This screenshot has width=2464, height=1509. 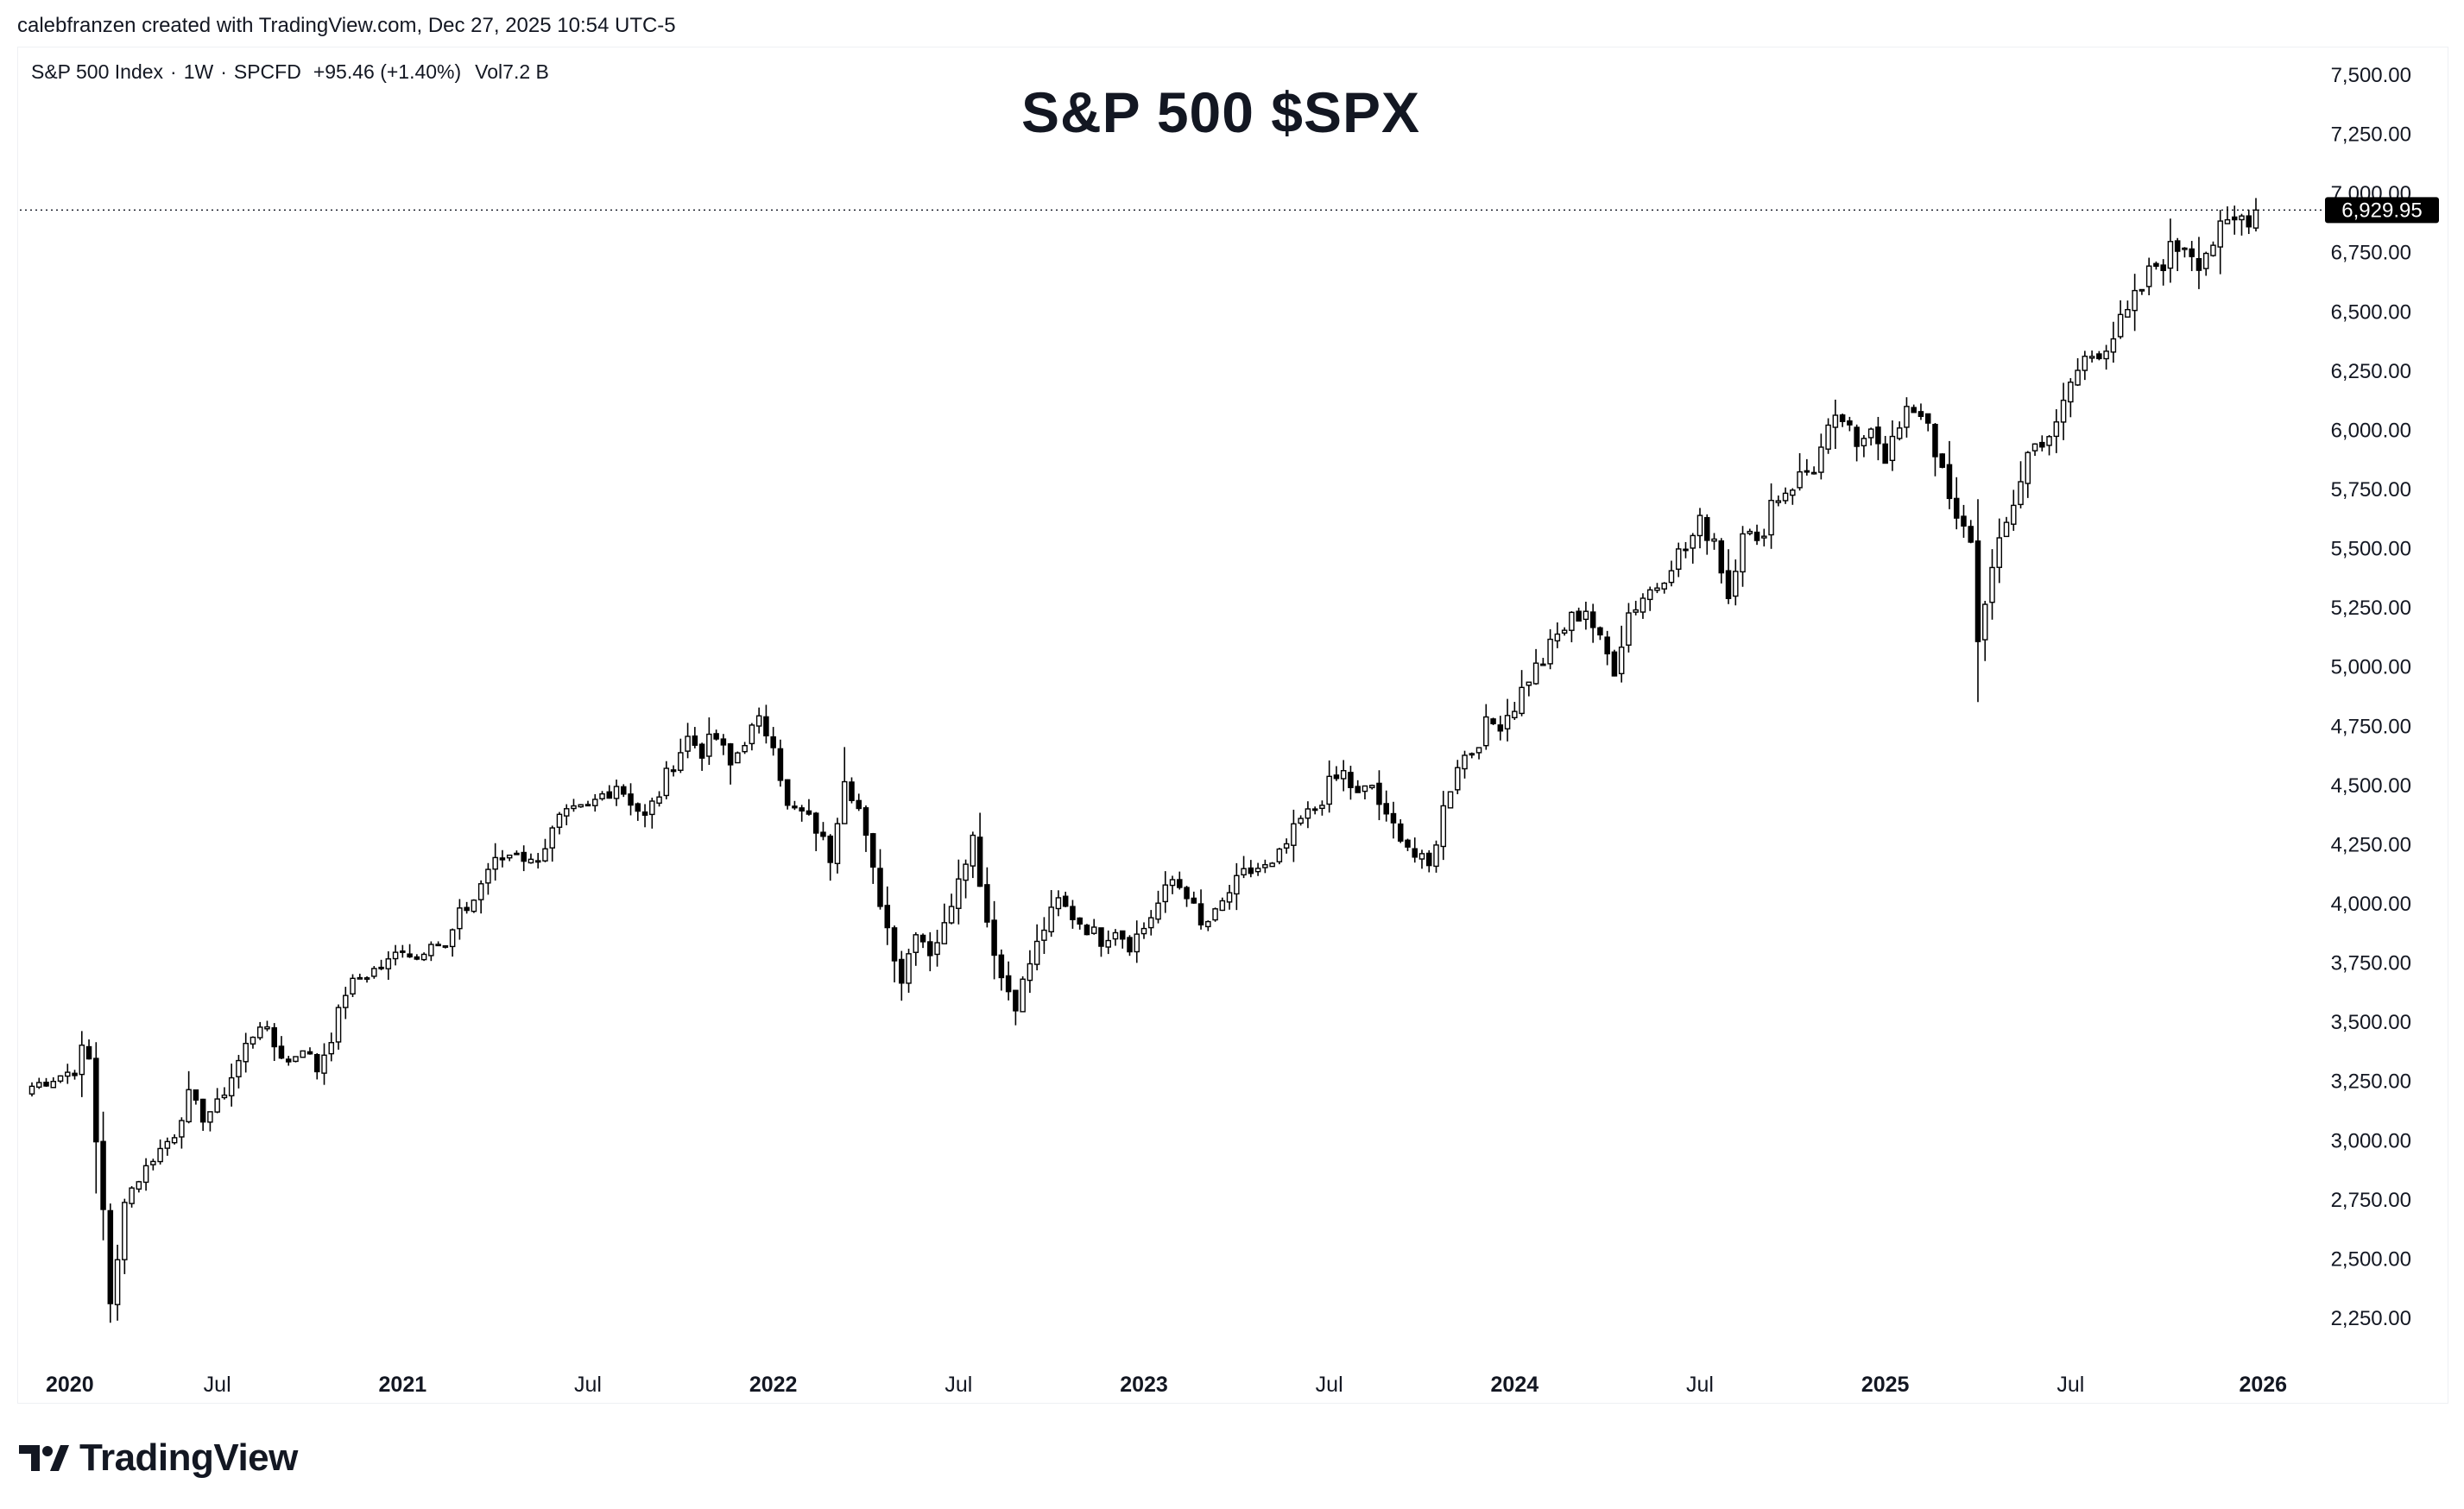 What do you see at coordinates (158, 1458) in the screenshot?
I see `tradingview-logo: TradingView` at bounding box center [158, 1458].